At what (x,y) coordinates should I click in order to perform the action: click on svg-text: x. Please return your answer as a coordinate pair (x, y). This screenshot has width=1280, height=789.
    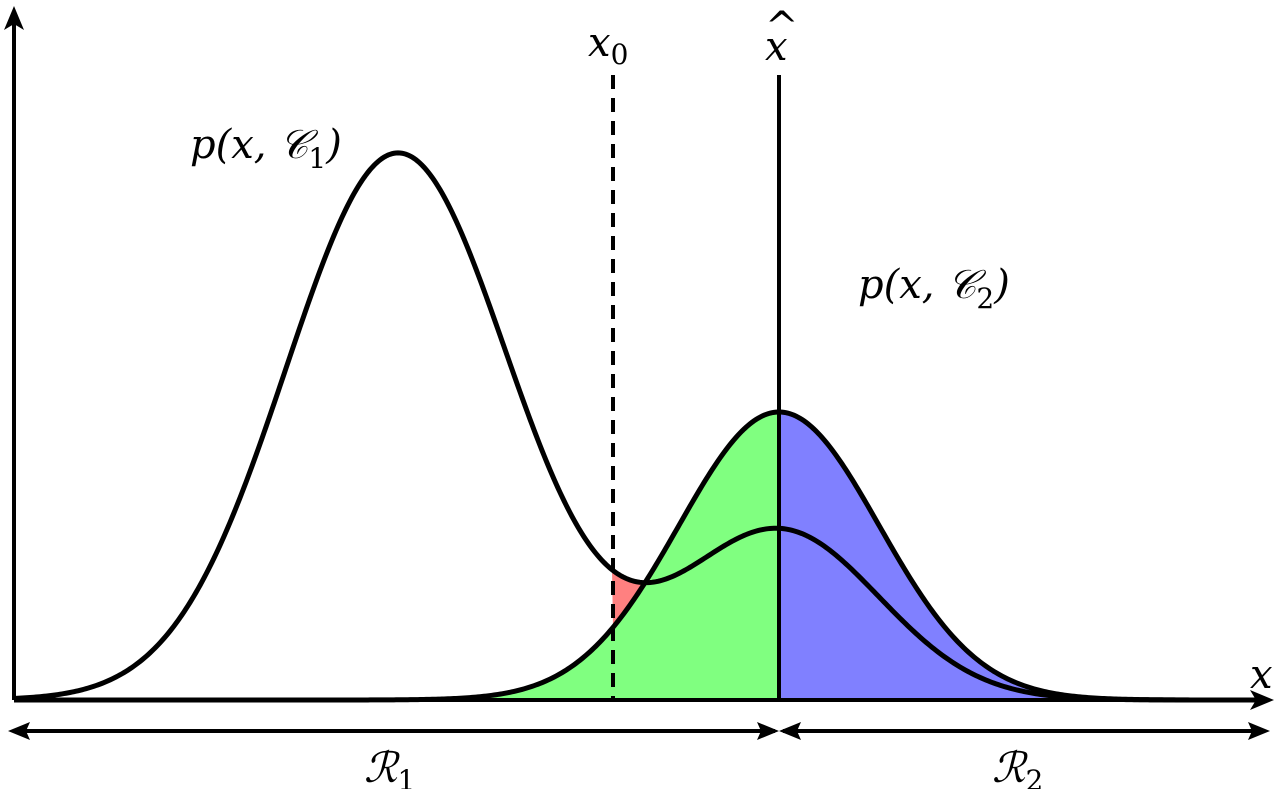
    Looking at the image, I should click on (776, 47).